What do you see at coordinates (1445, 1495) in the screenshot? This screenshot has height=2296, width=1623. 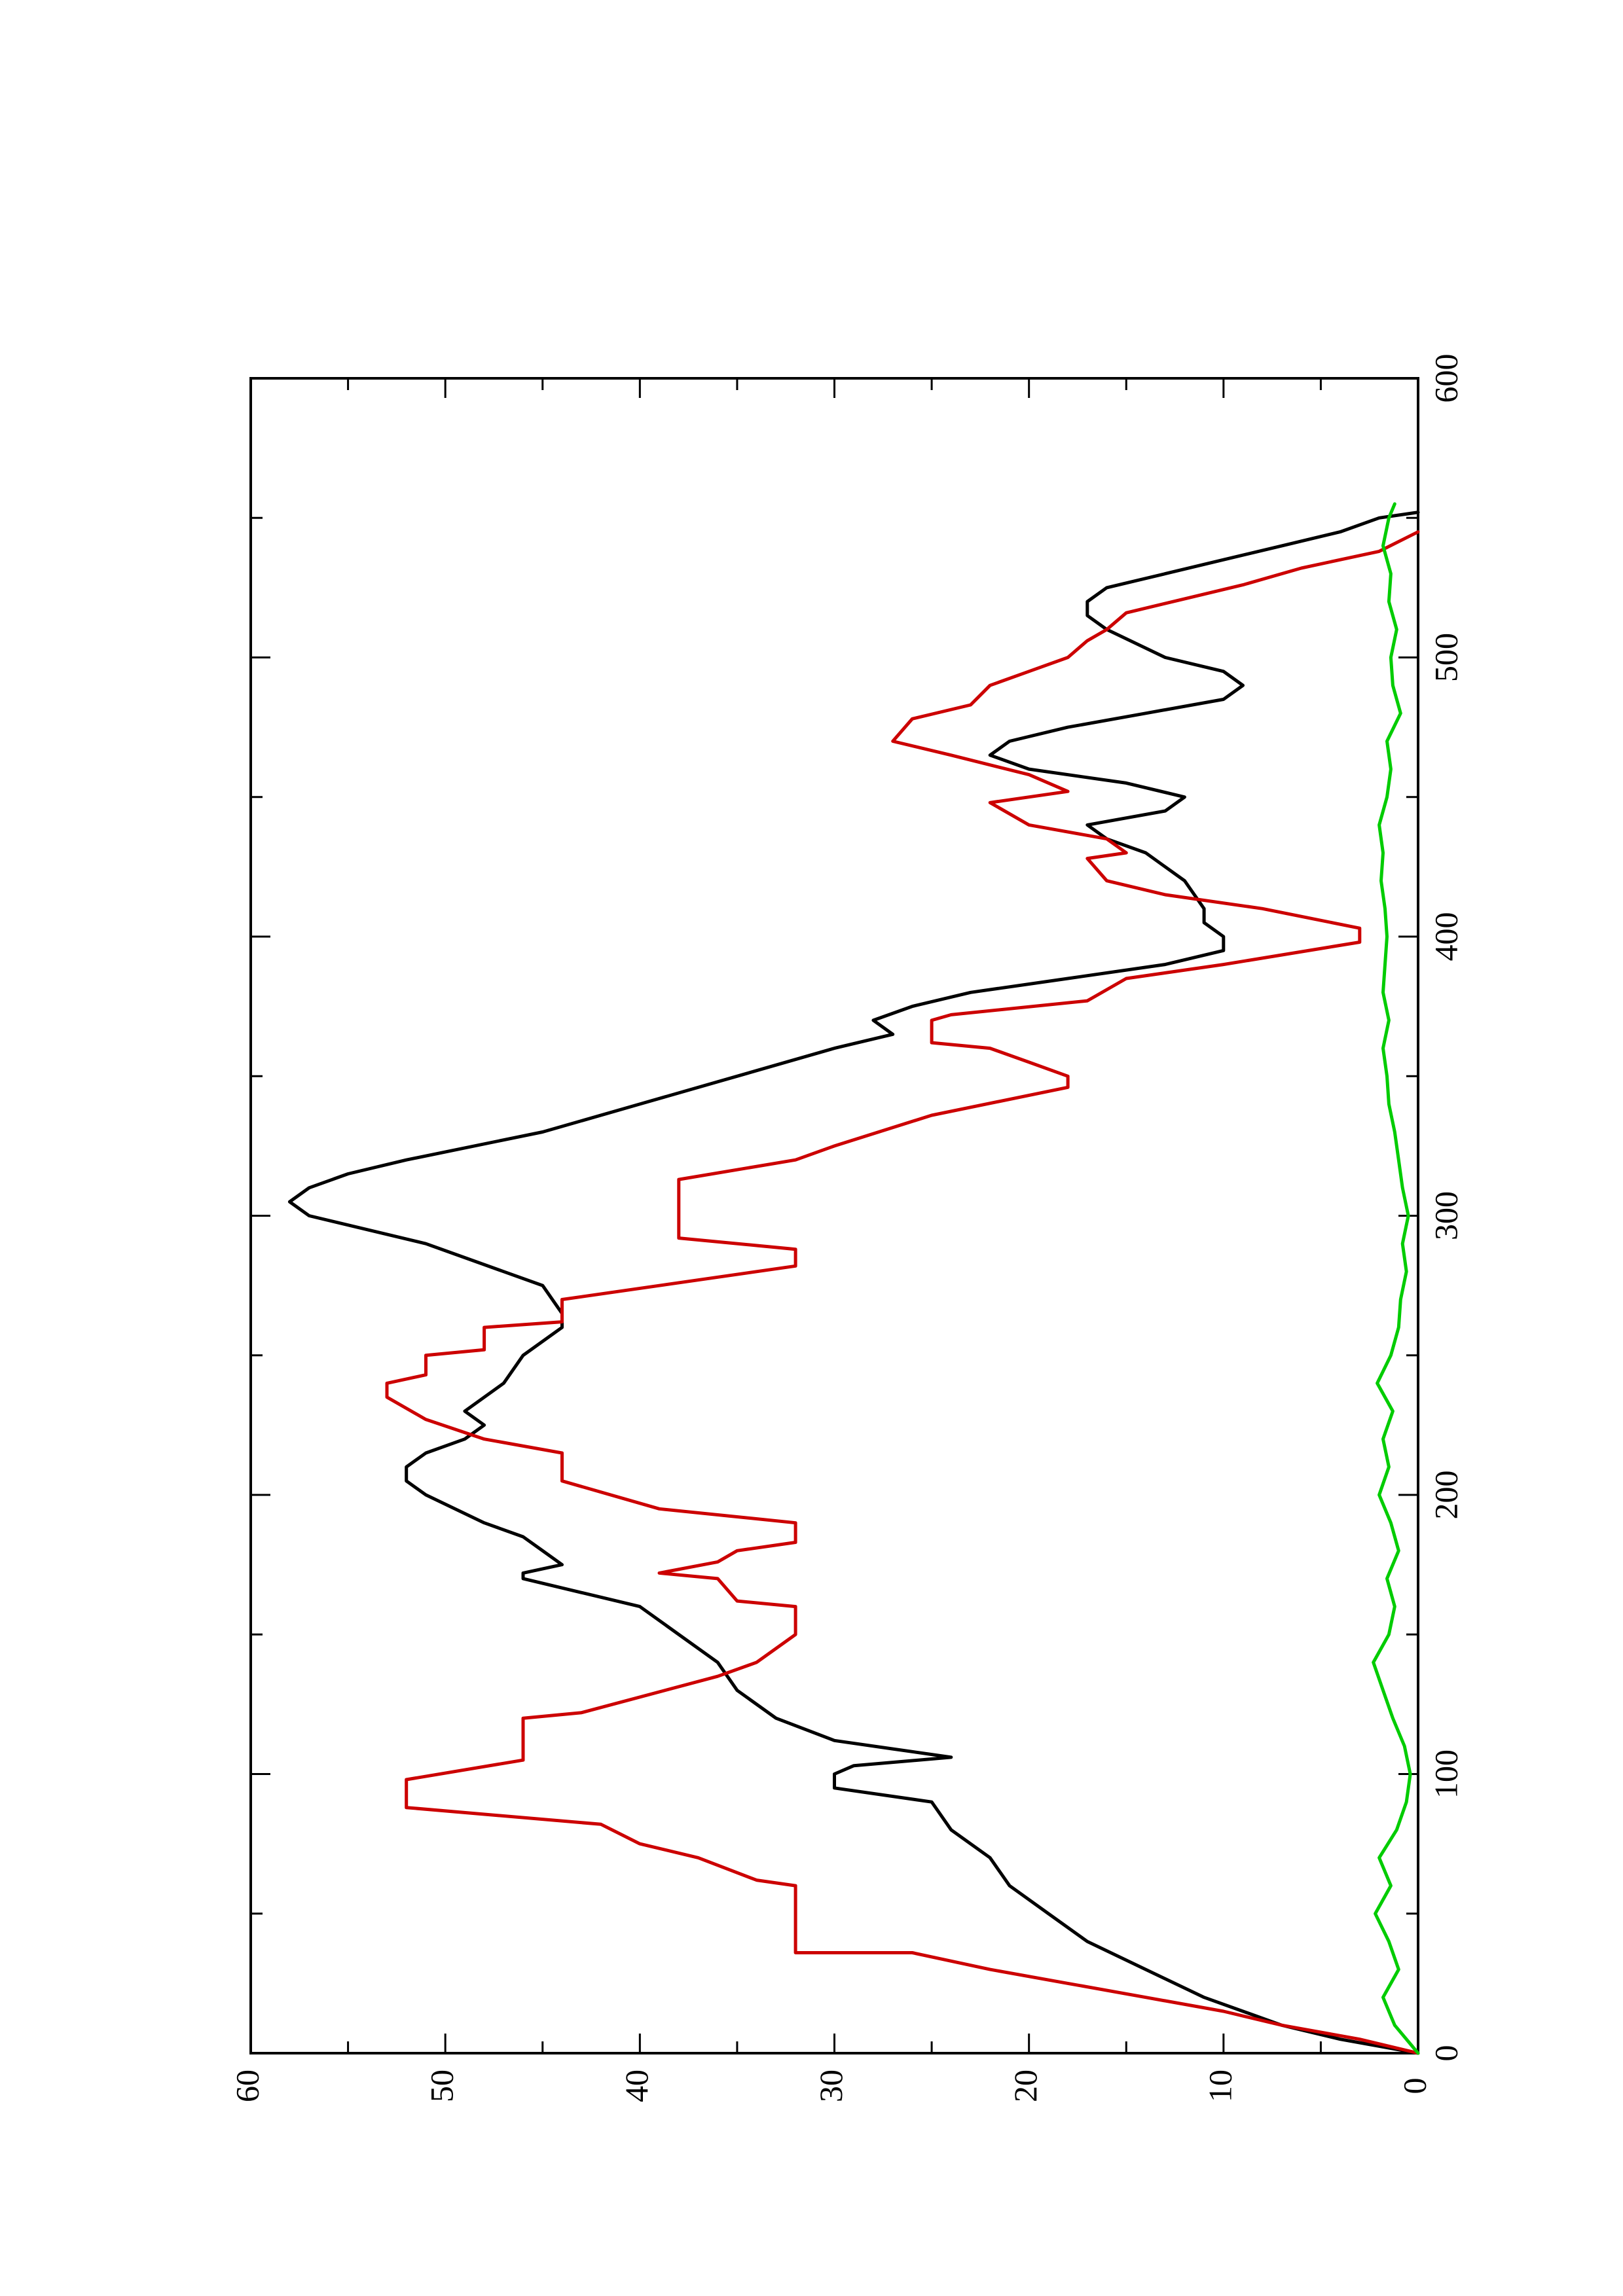 I see `x-tick-label: 200` at bounding box center [1445, 1495].